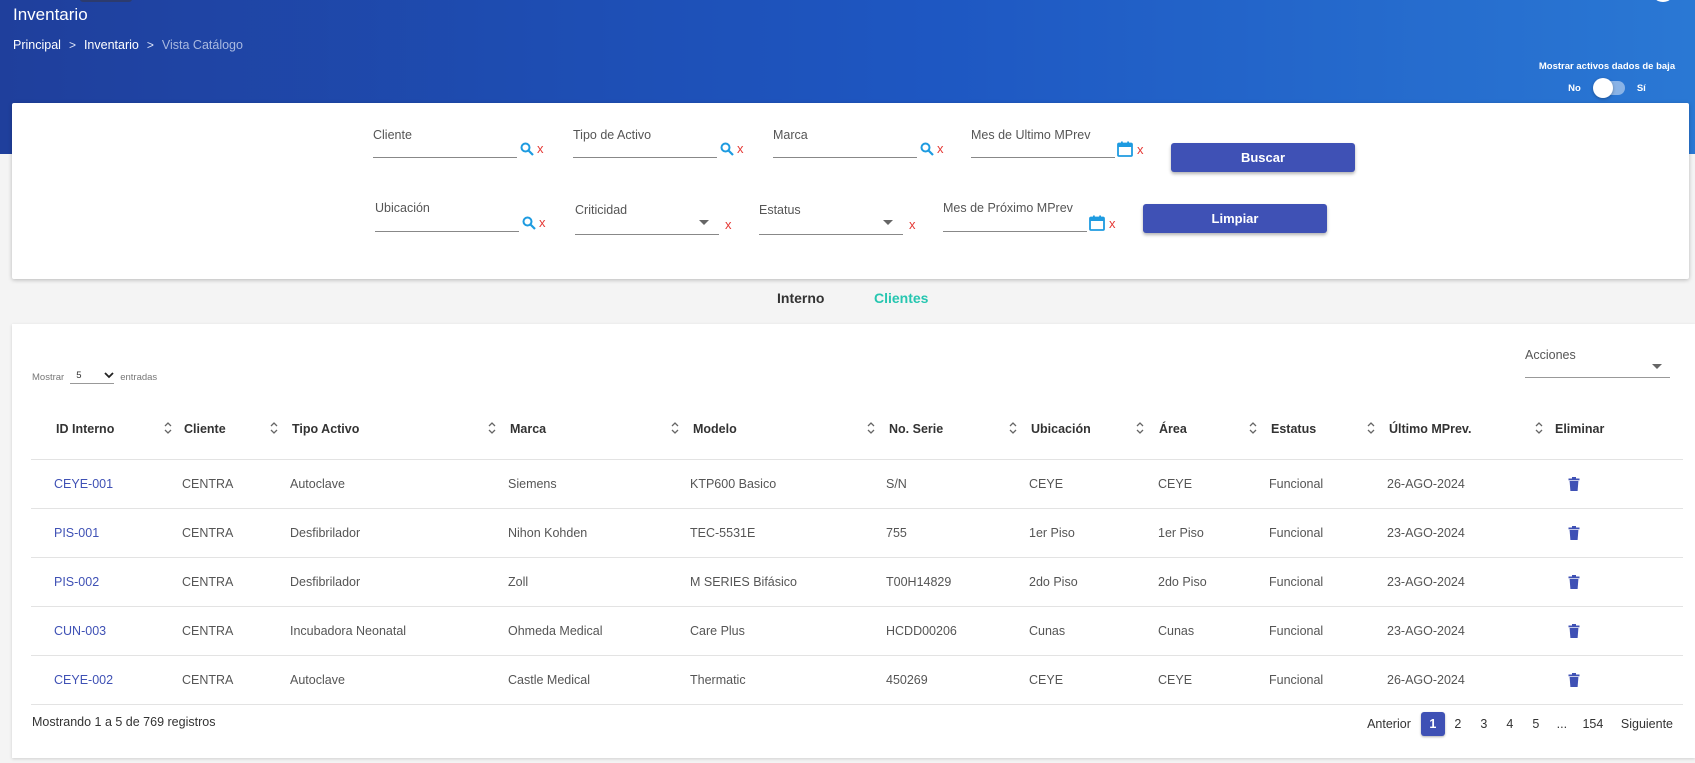 This screenshot has width=1695, height=763. I want to click on breadcrumb: Principal > Inventario > Vista Catálogo, so click(128, 45).